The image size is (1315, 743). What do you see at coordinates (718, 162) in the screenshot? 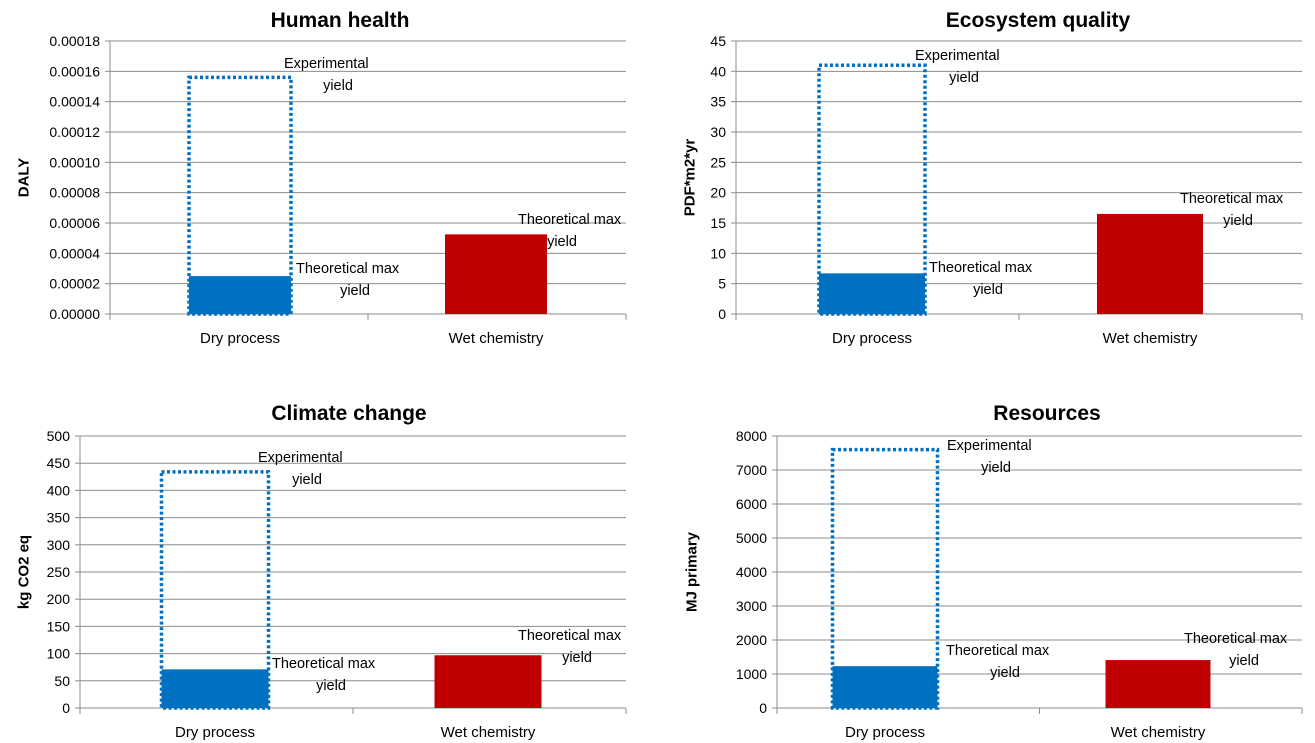
I see `y-tick-label: 25` at bounding box center [718, 162].